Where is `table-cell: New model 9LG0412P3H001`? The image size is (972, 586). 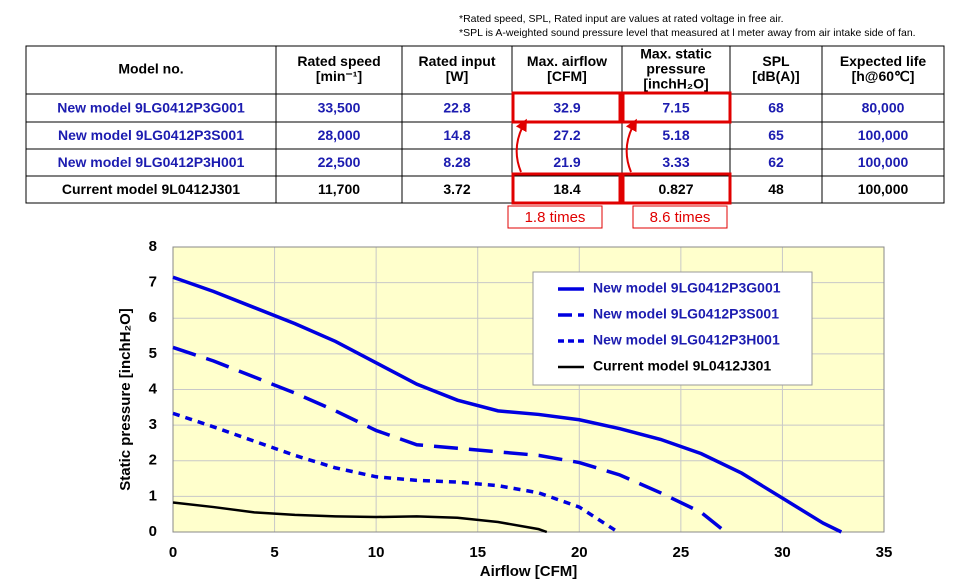 table-cell: New model 9LG0412P3H001 is located at coordinates (151, 162).